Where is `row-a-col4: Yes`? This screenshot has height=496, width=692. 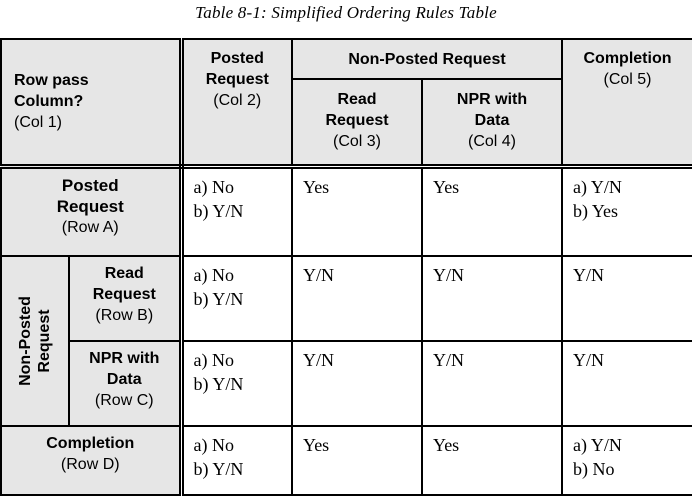 row-a-col4: Yes is located at coordinates (492, 211).